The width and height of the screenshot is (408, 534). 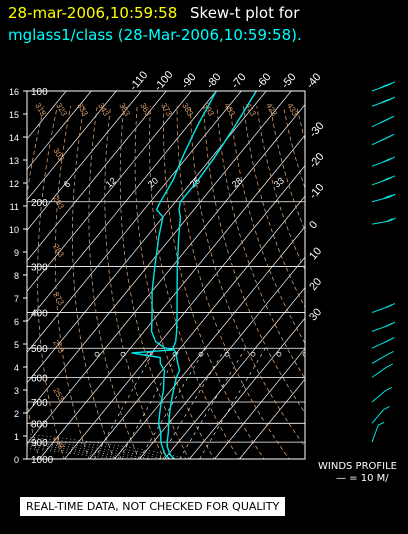 What do you see at coordinates (163, 81) in the screenshot?
I see `top-temp-tick-label: -100` at bounding box center [163, 81].